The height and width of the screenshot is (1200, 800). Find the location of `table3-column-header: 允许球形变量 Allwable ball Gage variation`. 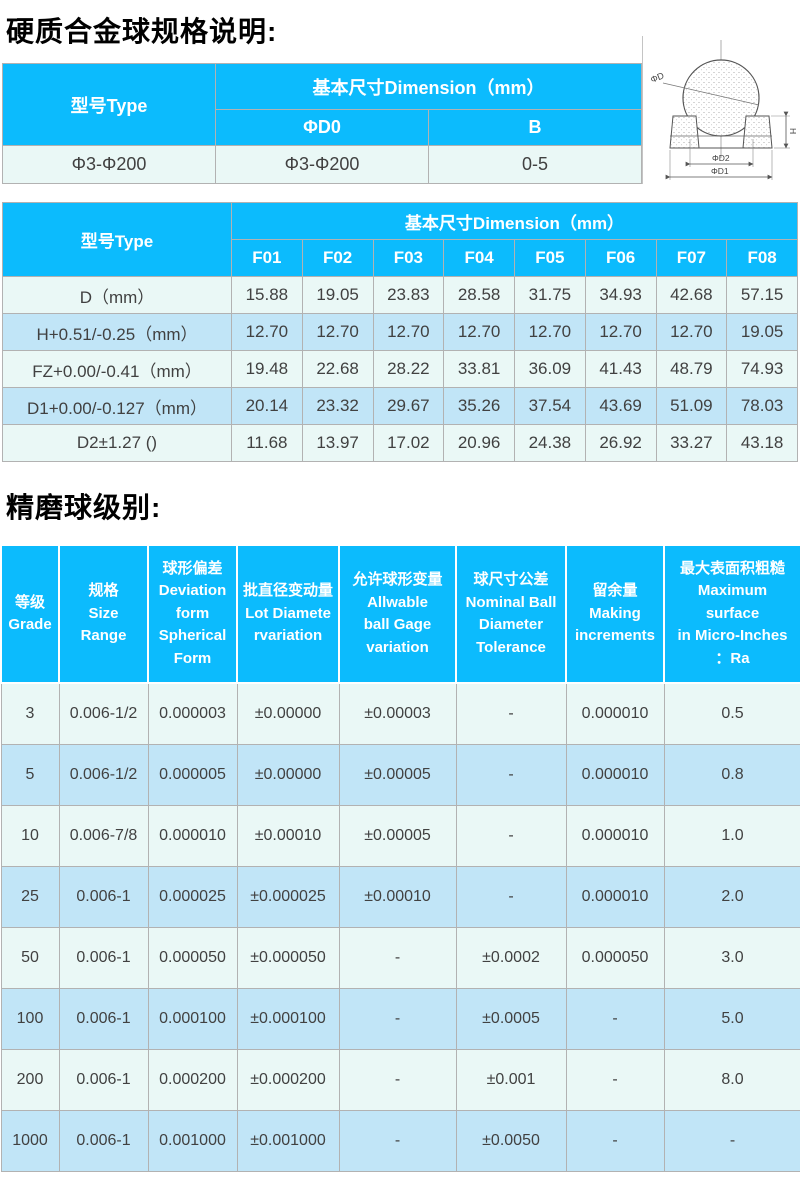

table3-column-header: 允许球形变量 Allwable ball Gage variation is located at coordinates (397, 614).